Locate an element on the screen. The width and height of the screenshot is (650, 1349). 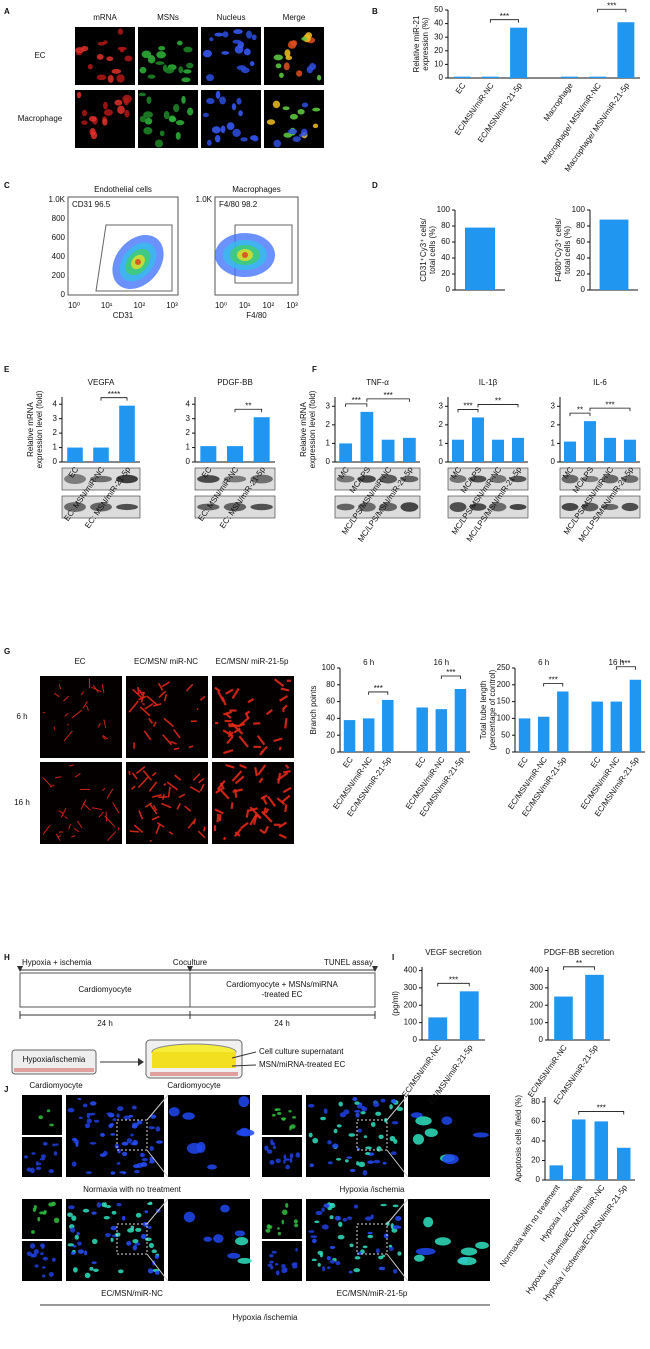
x-axis-label: CD31 is located at coordinates (123, 315).